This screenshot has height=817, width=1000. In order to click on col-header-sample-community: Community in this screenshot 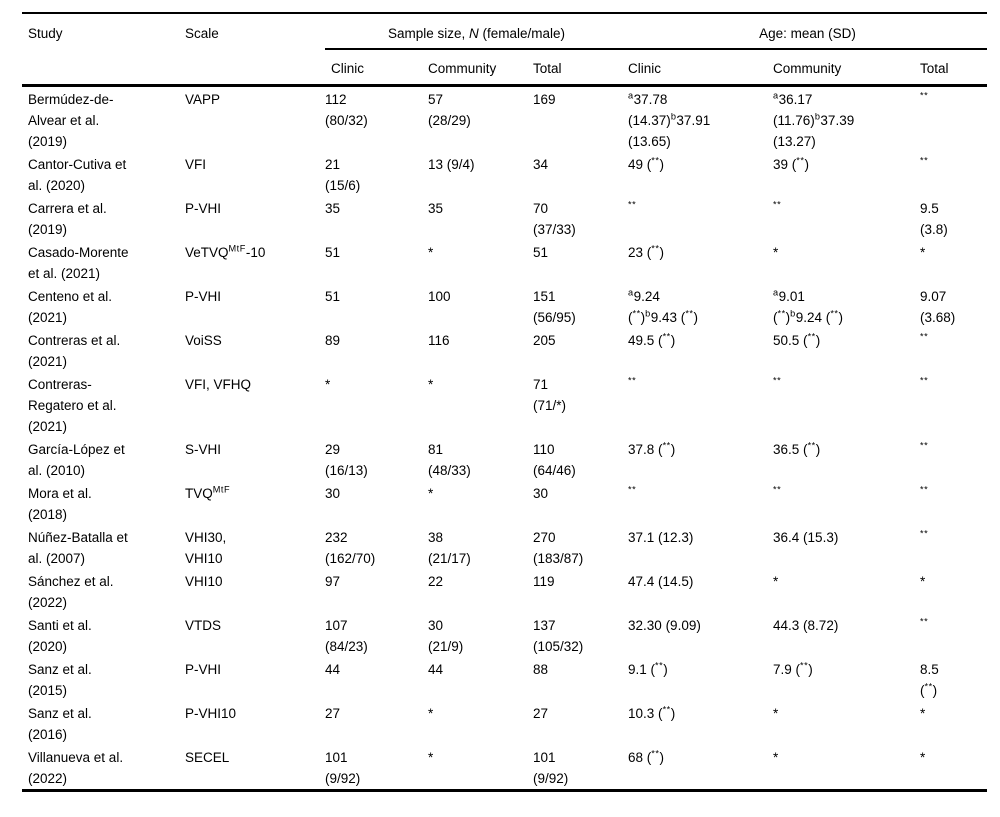, I will do `click(480, 68)`.